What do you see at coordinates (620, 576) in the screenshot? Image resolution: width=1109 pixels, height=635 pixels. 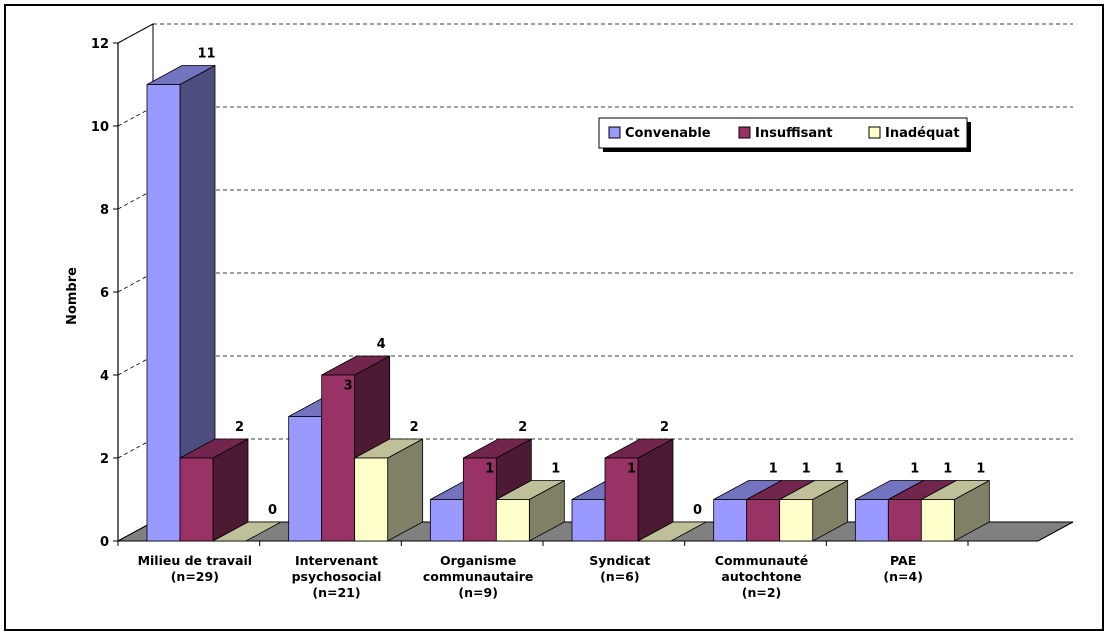 I see `category-label: (n=6)` at bounding box center [620, 576].